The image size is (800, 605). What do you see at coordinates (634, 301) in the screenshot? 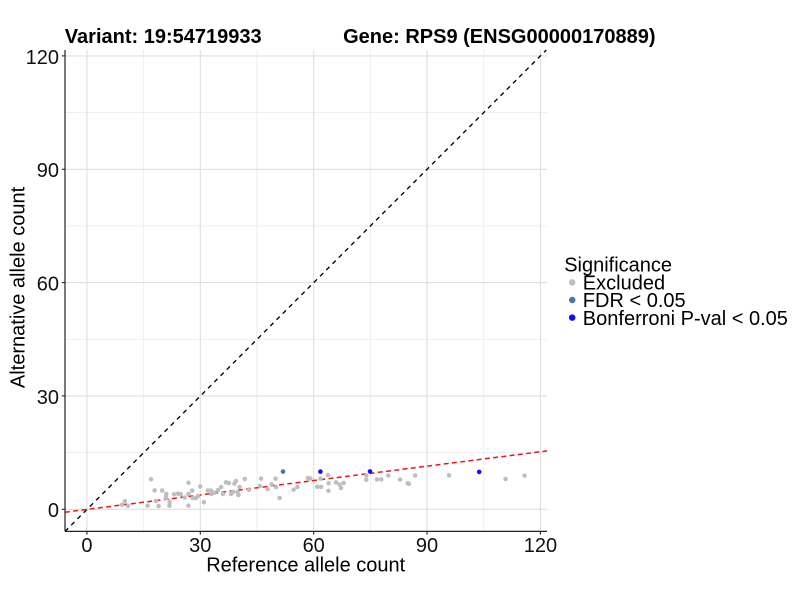
I see `svg-text: FDR < 0.05` at bounding box center [634, 301].